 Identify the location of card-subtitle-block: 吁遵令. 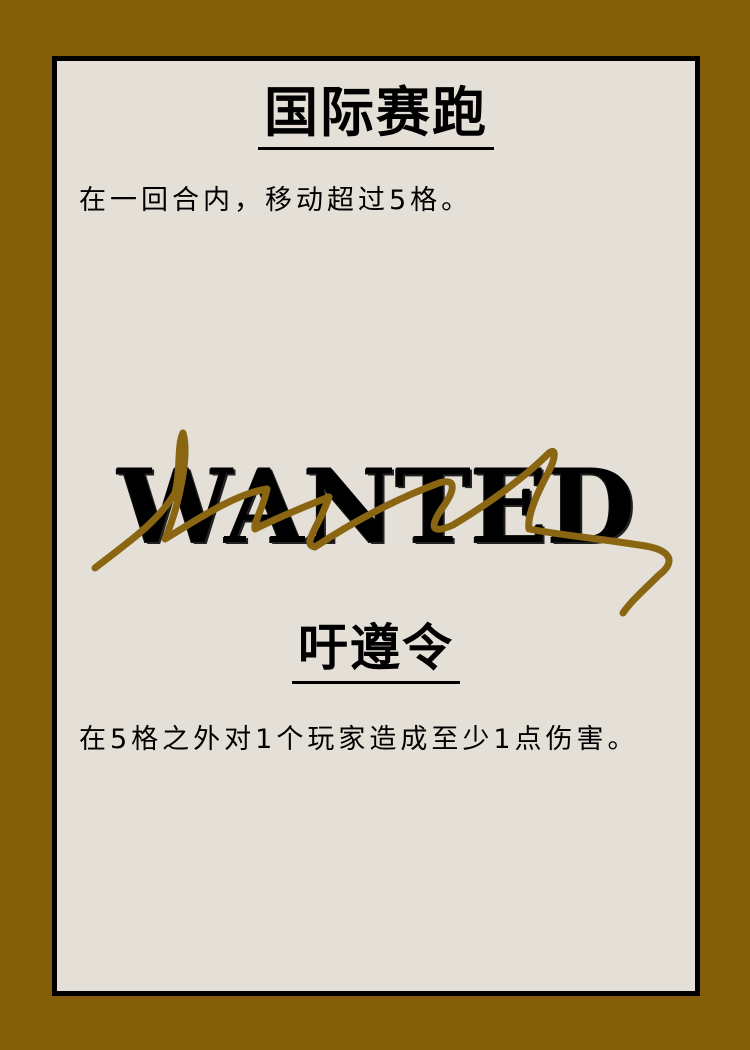
(376, 651).